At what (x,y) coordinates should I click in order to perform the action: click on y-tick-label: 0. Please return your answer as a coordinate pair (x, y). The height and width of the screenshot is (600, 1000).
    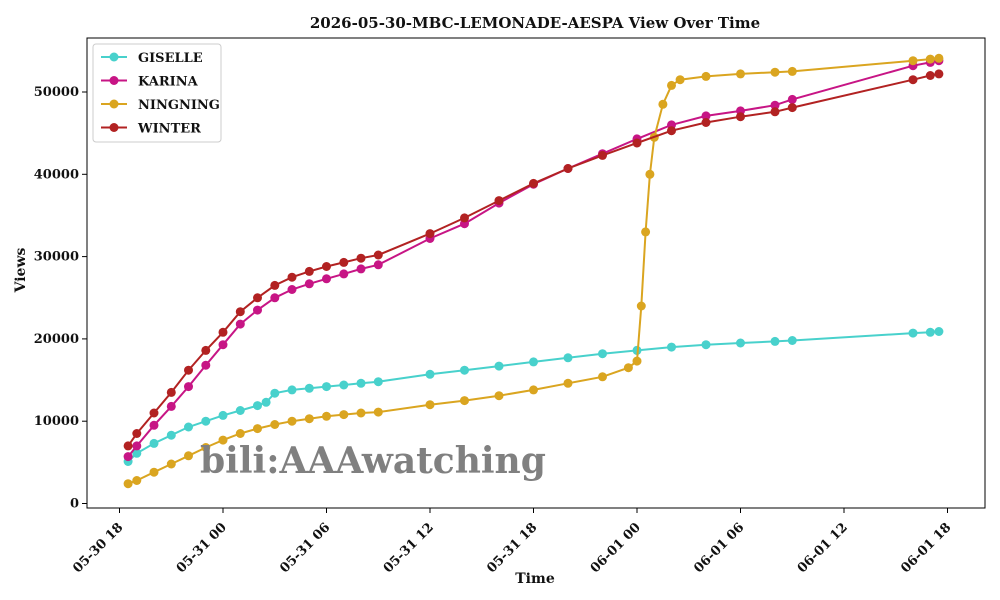
    Looking at the image, I should click on (74, 504).